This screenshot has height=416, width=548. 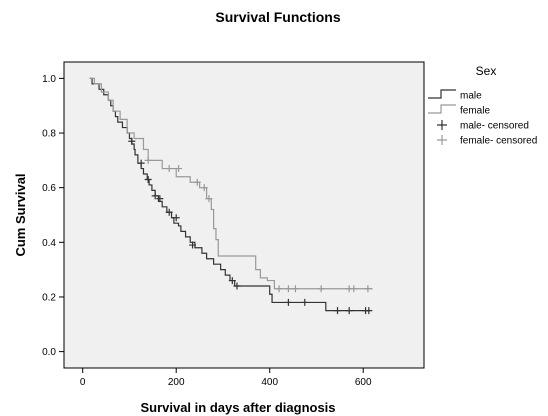 I want to click on legend-entry: male, so click(x=471, y=96).